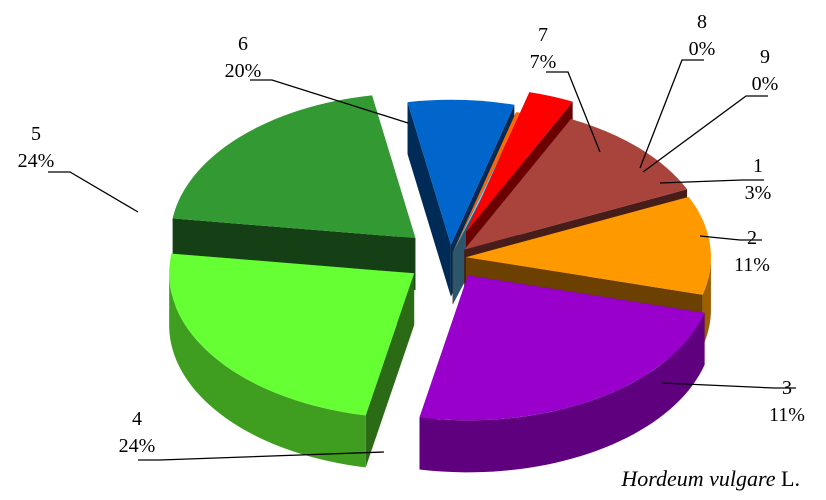  I want to click on slice-label-6: 6, so click(243, 44).